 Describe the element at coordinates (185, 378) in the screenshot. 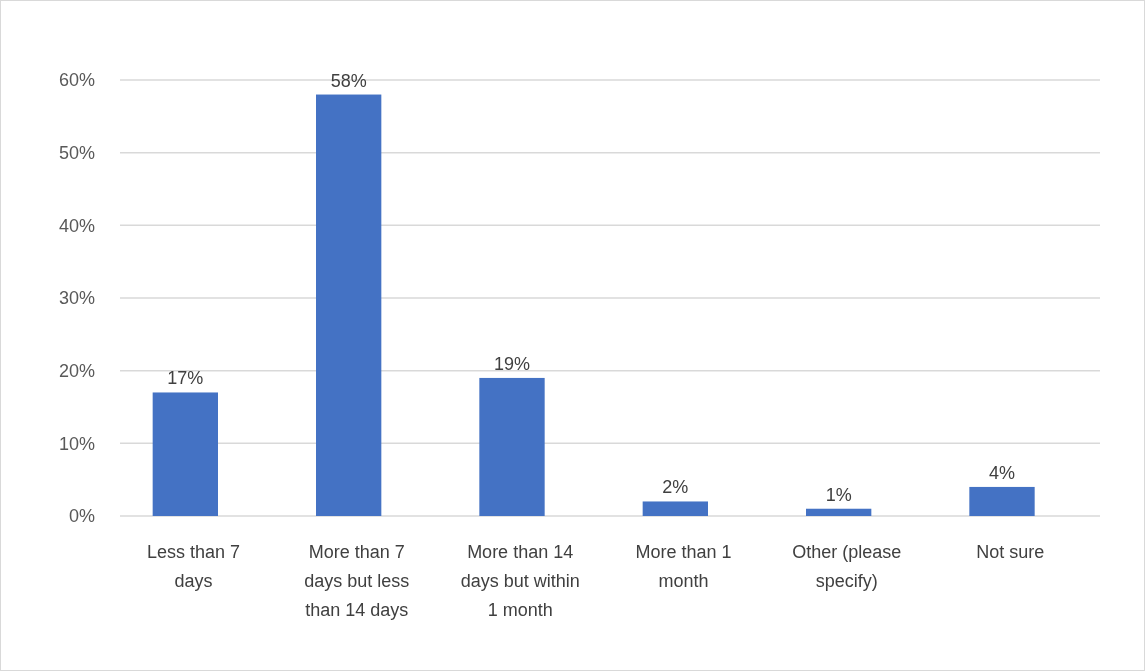

I see `data-label: 17%` at that location.